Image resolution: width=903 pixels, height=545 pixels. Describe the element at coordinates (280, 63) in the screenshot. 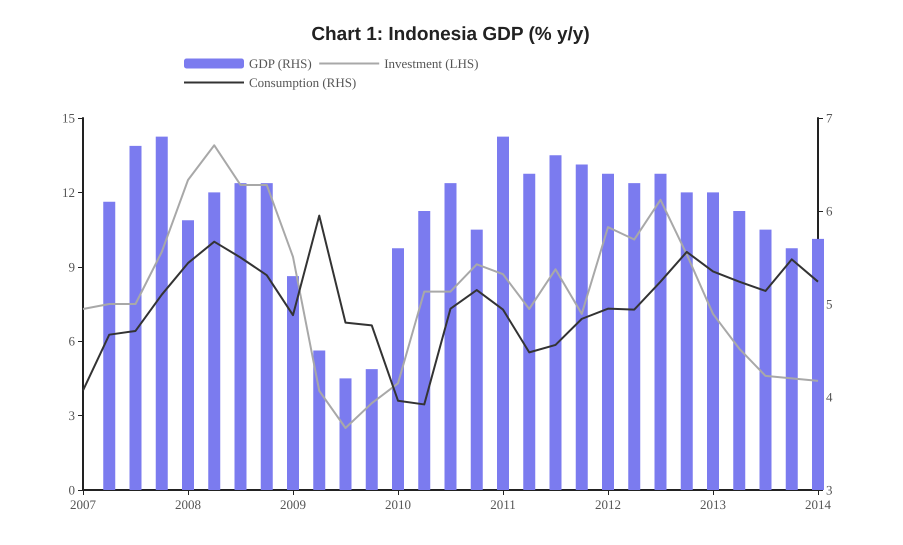

I see `legend-label: GDP (RHS)` at that location.